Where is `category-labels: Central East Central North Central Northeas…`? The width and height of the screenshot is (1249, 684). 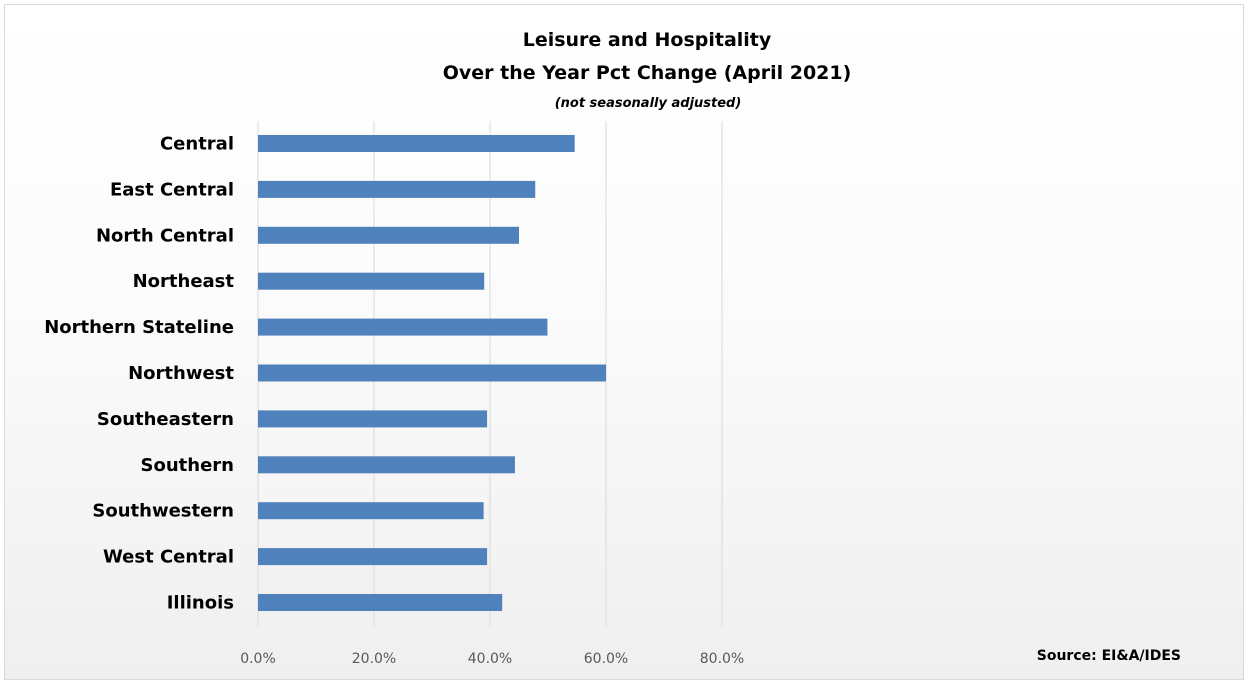 category-labels: Central East Central North Central Northeas… is located at coordinates (139, 374).